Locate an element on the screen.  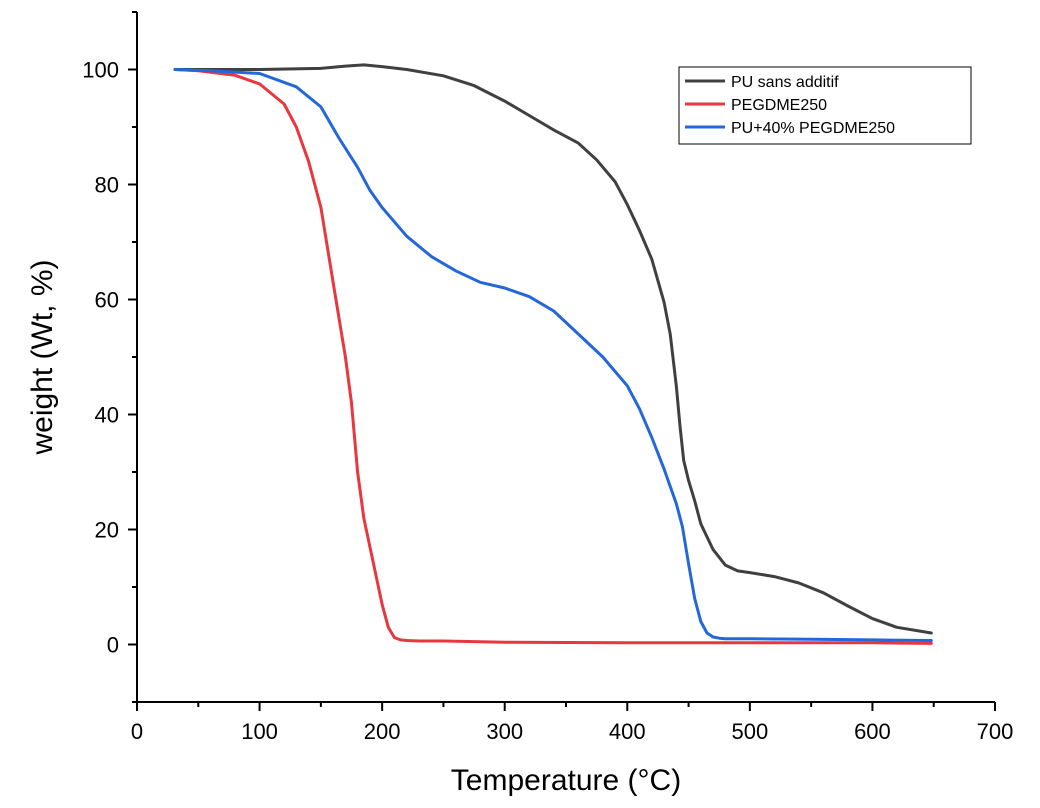
y-axis-title: weight (Wt, %) is located at coordinates (42, 357).